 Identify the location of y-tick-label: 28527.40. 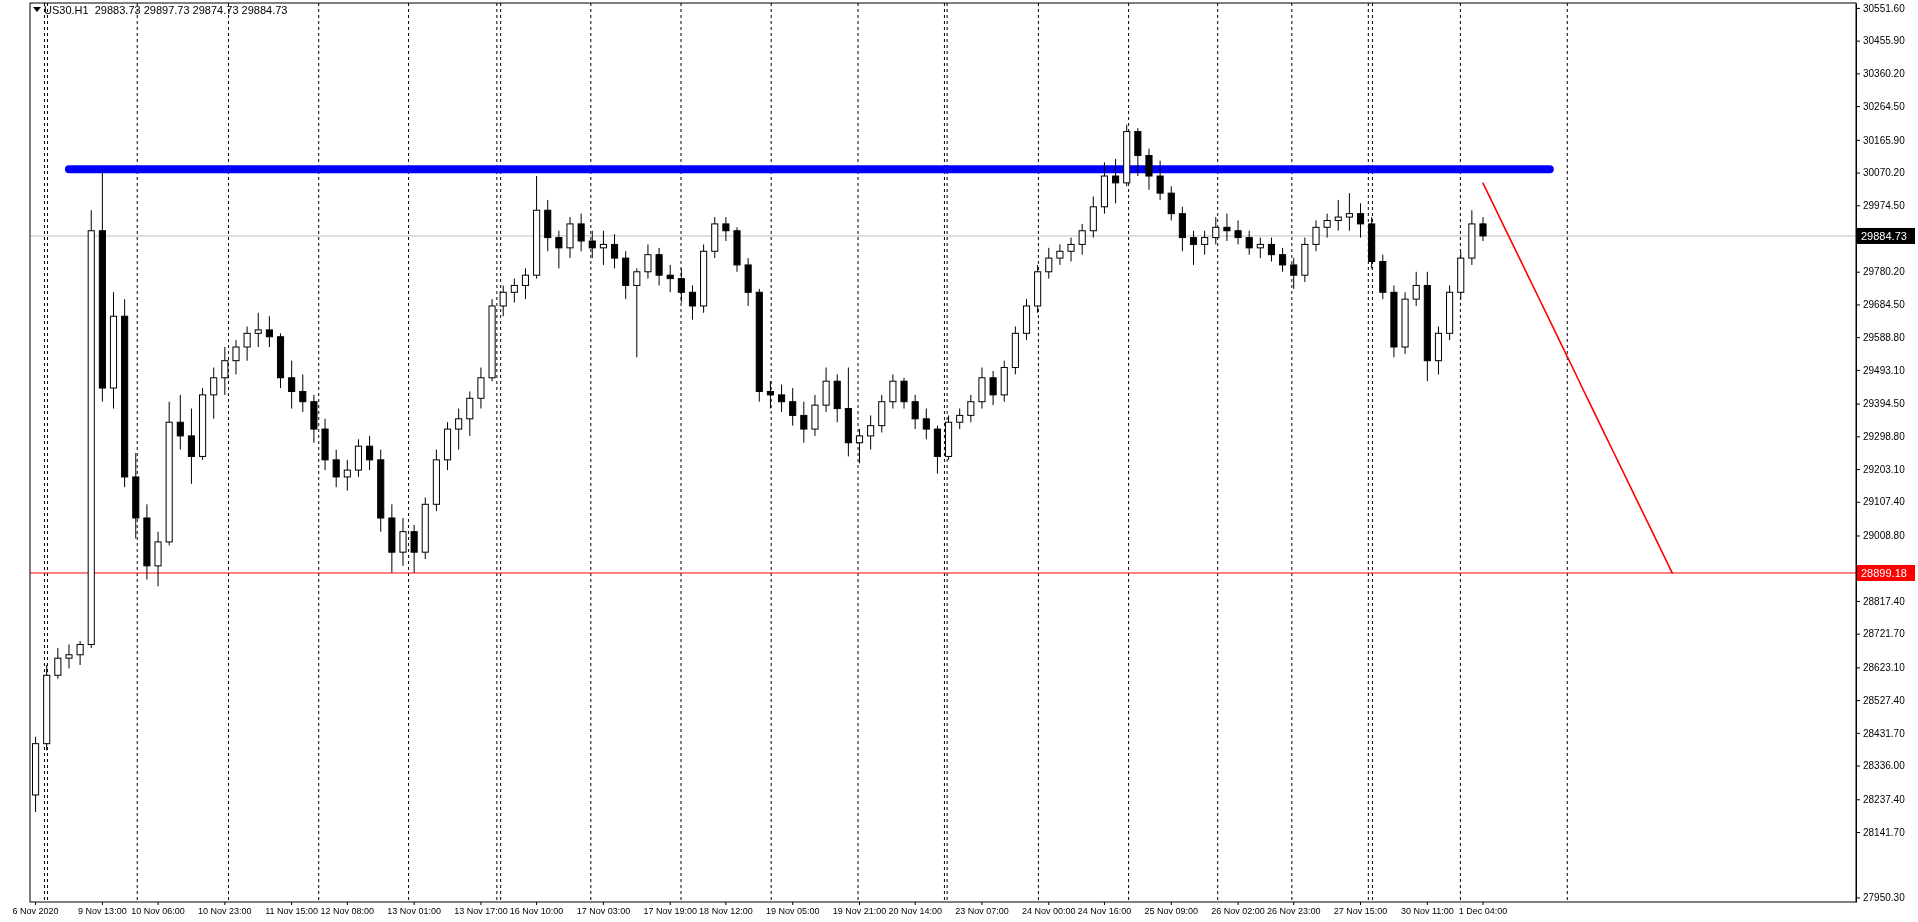
(1884, 700).